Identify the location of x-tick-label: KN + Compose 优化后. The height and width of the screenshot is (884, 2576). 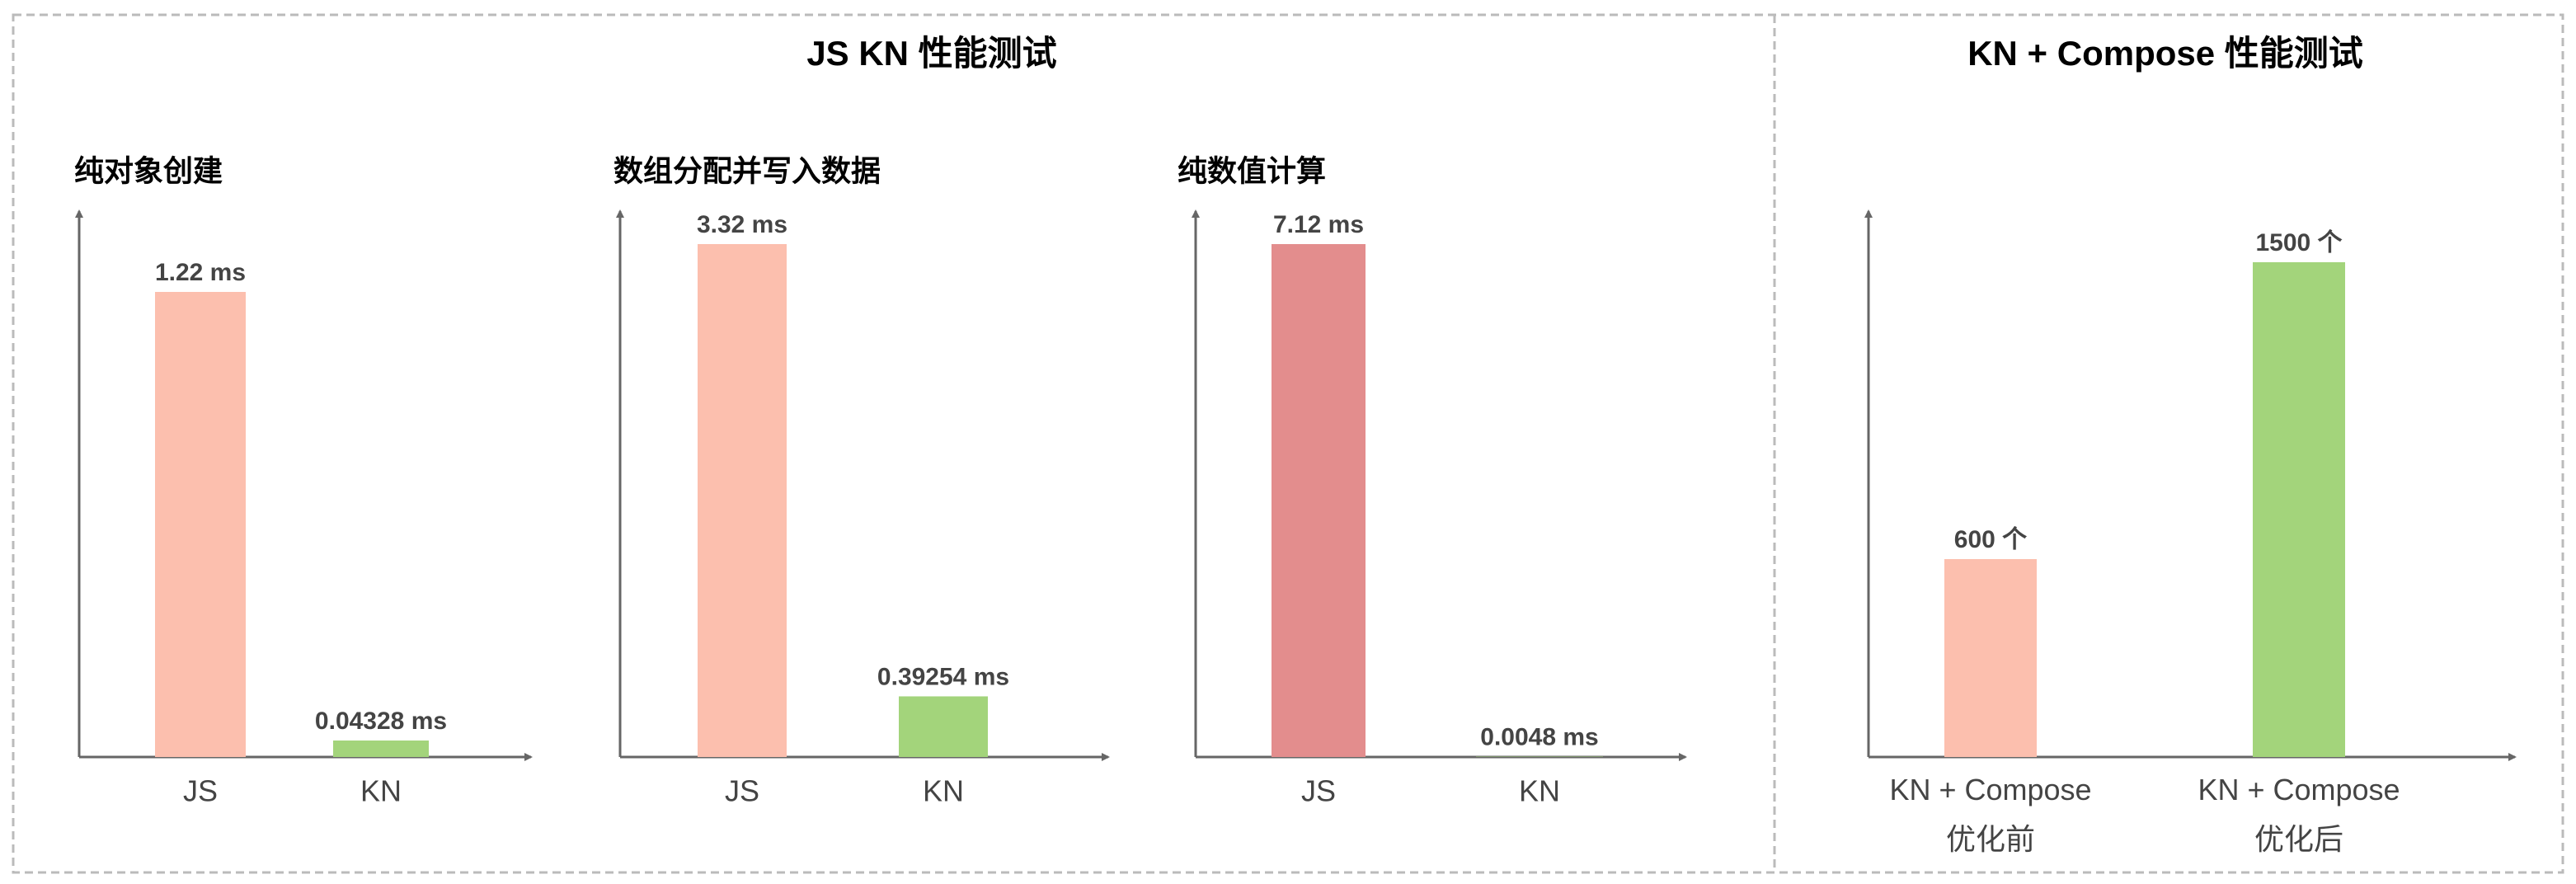
(2299, 814).